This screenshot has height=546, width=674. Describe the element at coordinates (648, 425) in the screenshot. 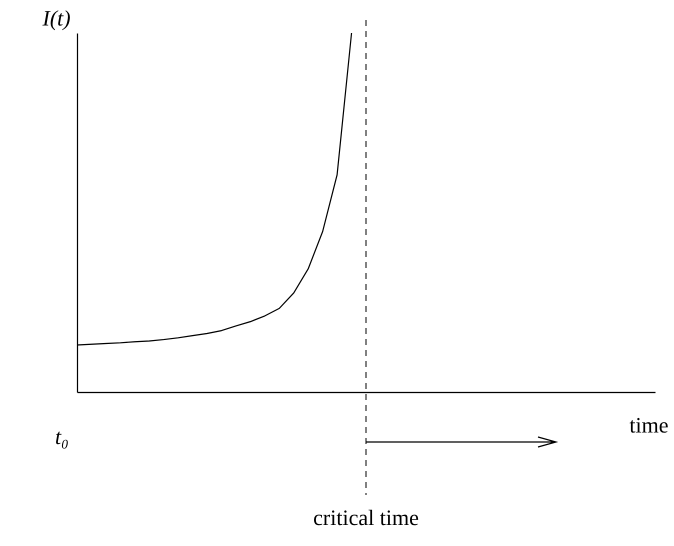

I see `x-axis-title: time` at that location.